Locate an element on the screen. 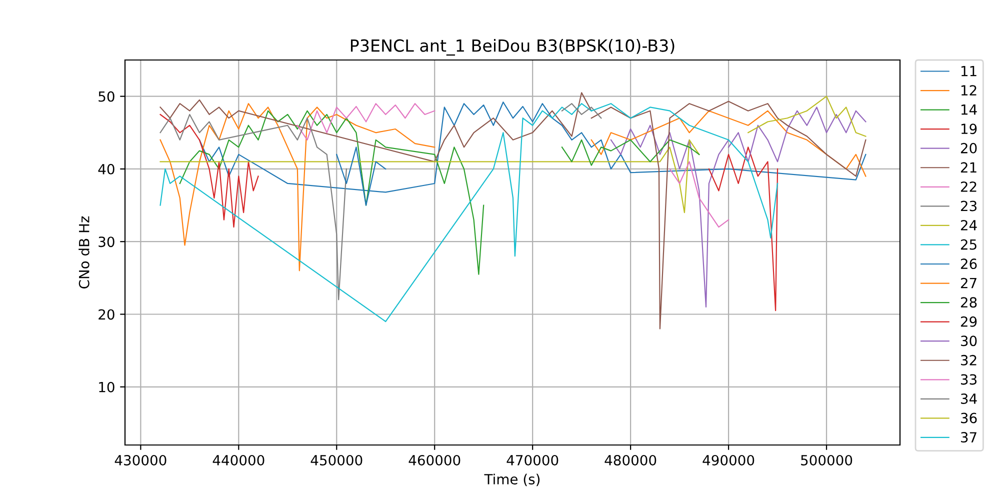  x-tick-label: 490000 is located at coordinates (728, 460).